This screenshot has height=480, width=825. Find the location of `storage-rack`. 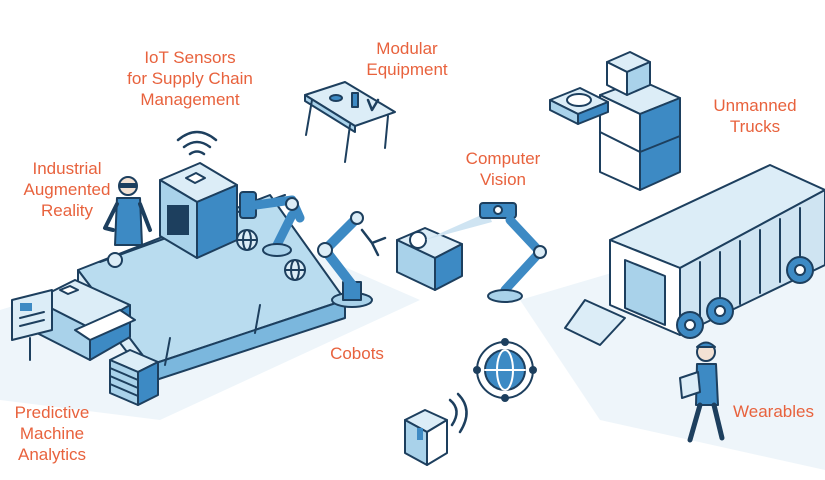

storage-rack is located at coordinates (640, 121).